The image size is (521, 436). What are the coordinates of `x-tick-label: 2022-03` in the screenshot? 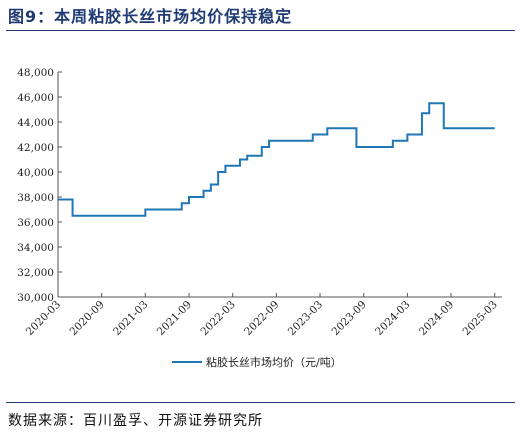 It's located at (217, 318).